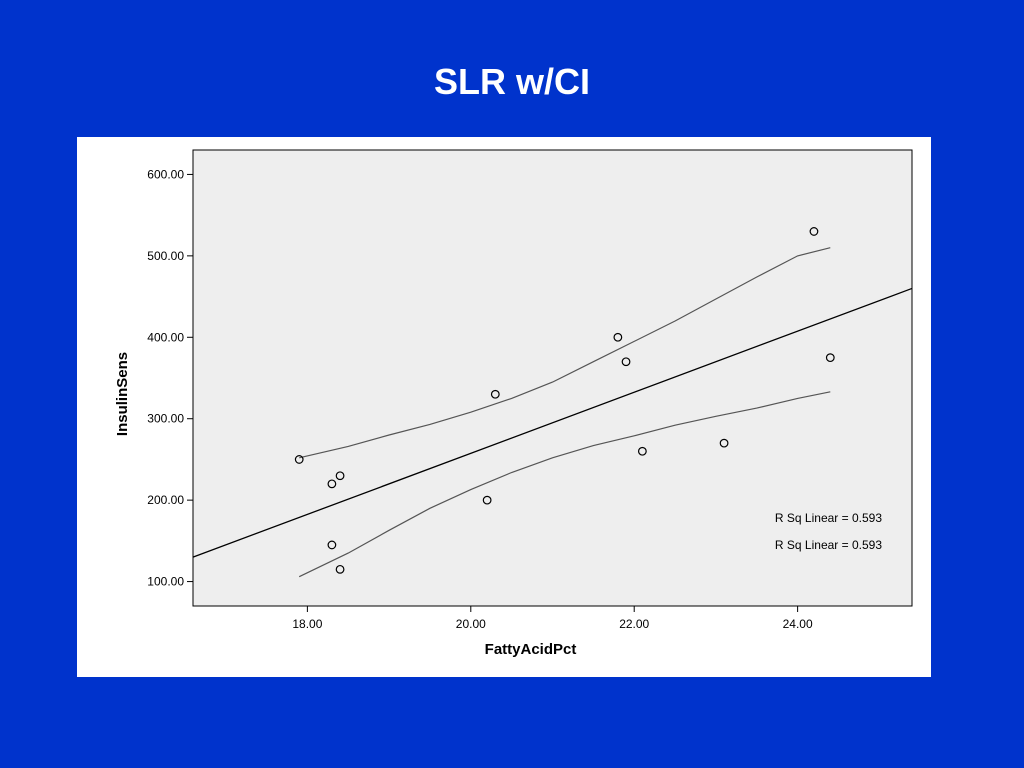  Describe the element at coordinates (165, 500) in the screenshot. I see `y-tick-label: 200.00` at that location.